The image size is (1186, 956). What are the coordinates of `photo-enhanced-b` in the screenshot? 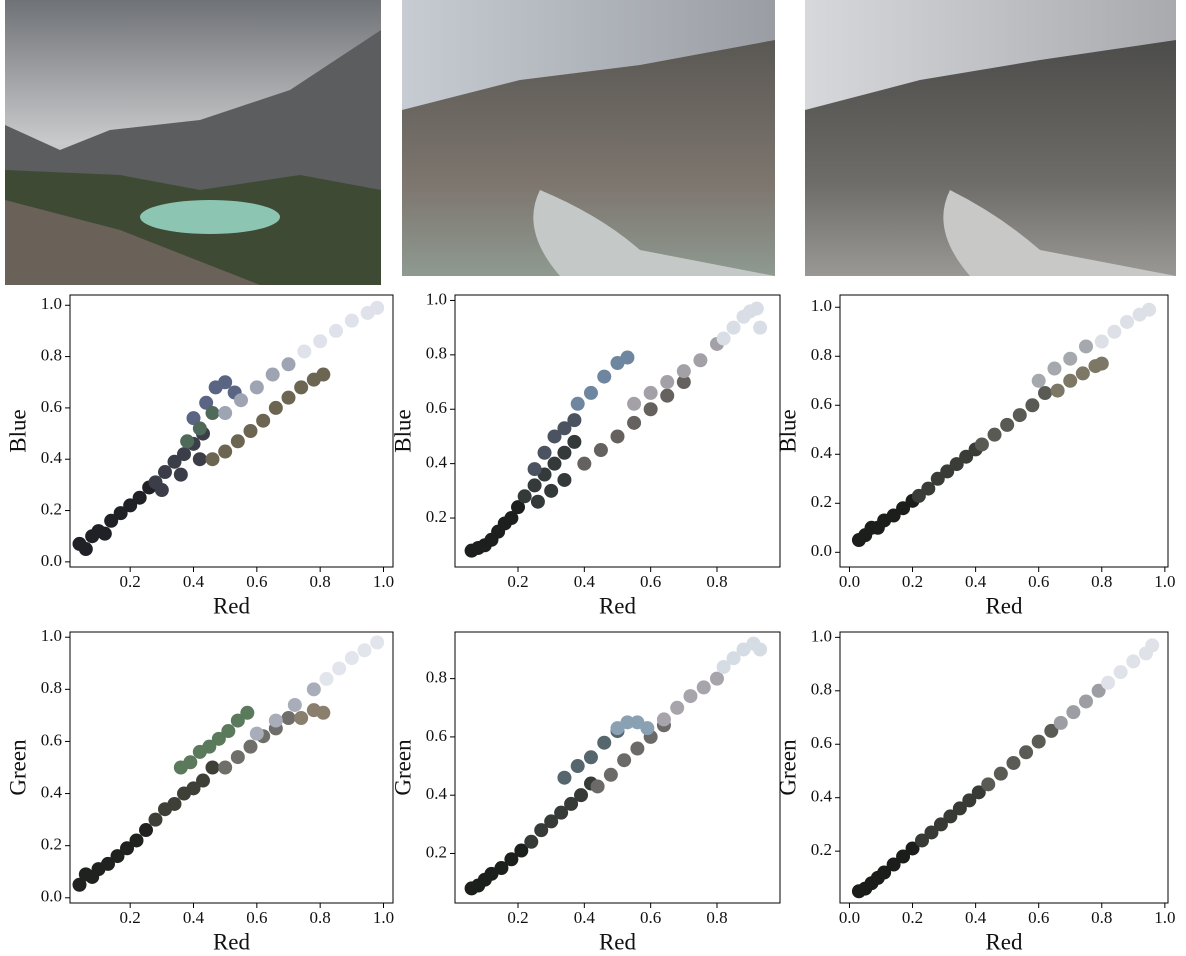 It's located at (990, 138).